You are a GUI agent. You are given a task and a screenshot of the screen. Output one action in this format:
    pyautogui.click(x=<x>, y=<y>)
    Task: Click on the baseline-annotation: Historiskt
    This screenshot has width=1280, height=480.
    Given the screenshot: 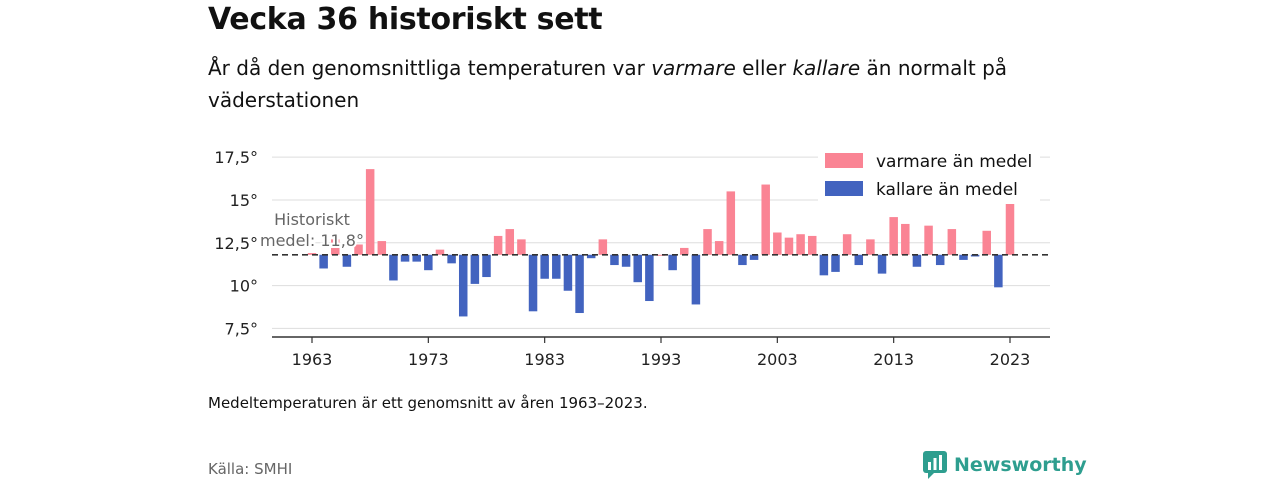 What is the action you would take?
    pyautogui.click(x=312, y=219)
    